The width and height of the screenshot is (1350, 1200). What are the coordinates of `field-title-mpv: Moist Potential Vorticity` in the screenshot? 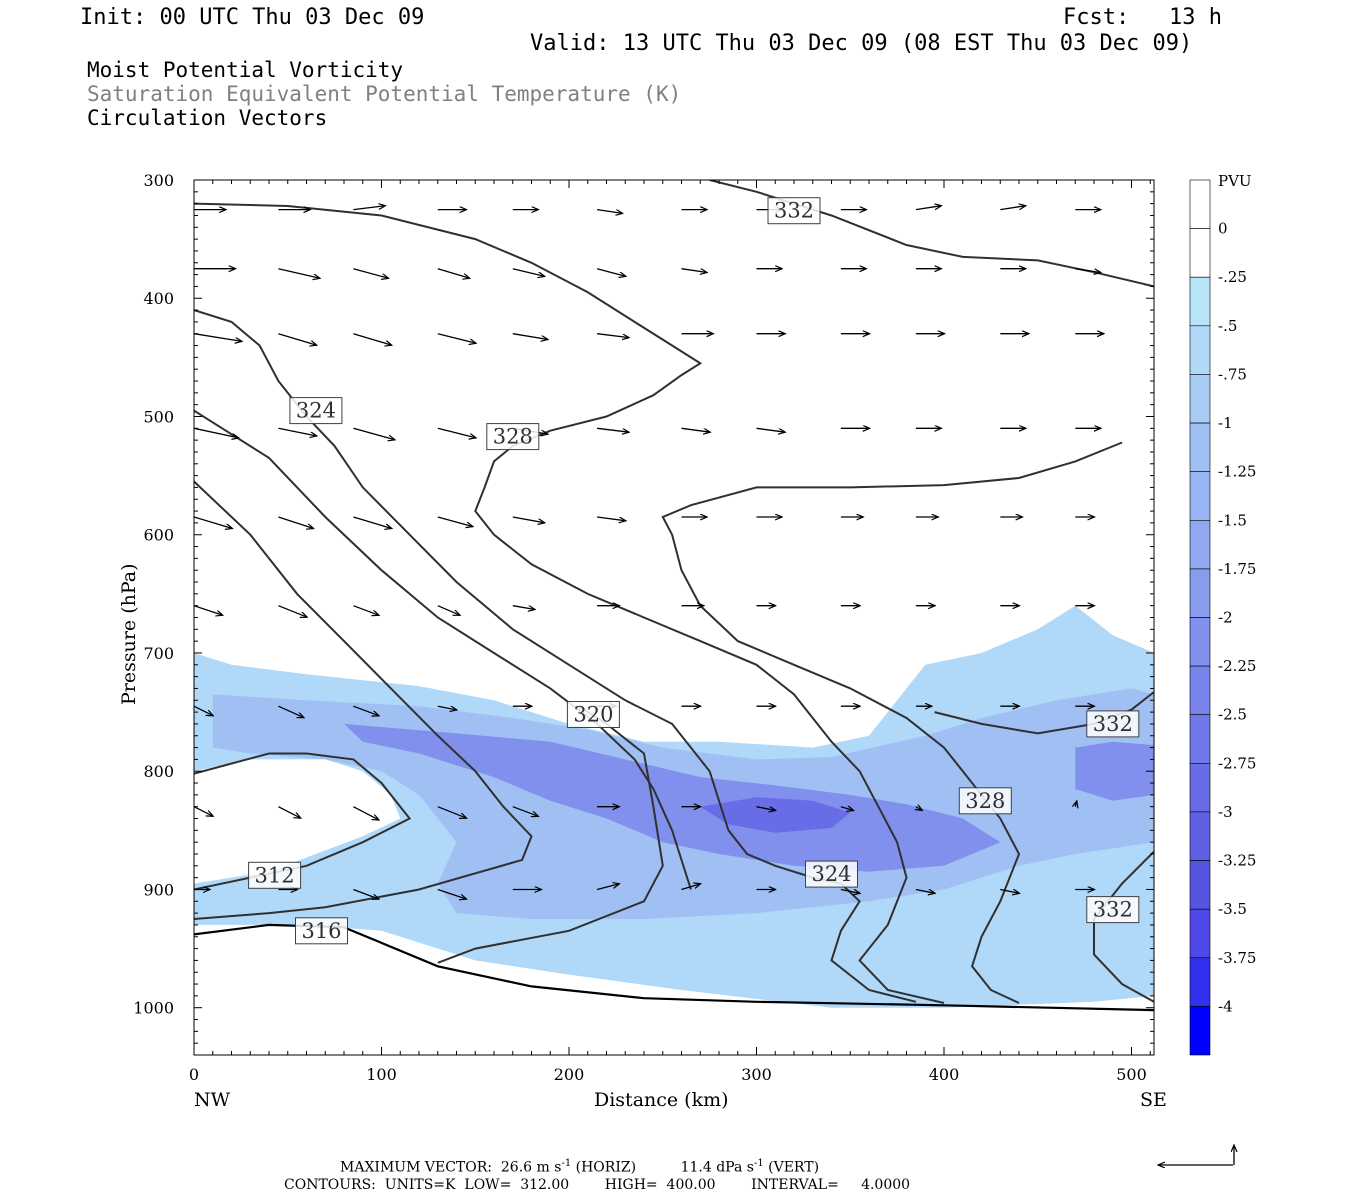 It's located at (245, 70).